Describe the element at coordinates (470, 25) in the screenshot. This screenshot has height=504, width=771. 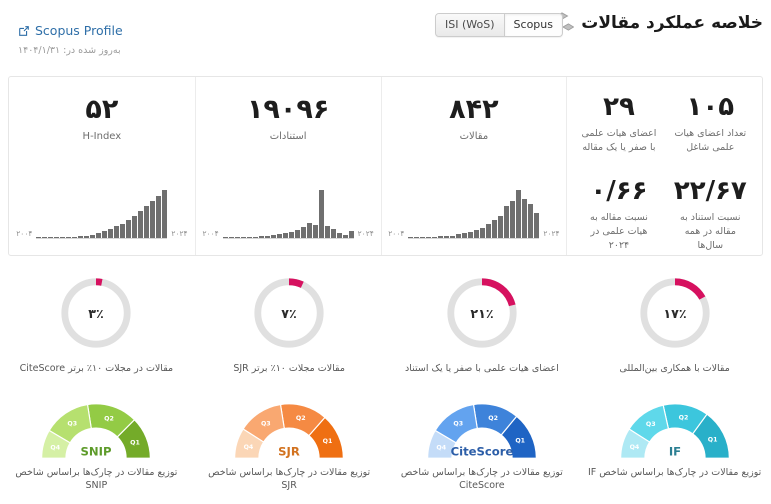
I see `toggle-isi-wos: ISI (WoS)` at that location.